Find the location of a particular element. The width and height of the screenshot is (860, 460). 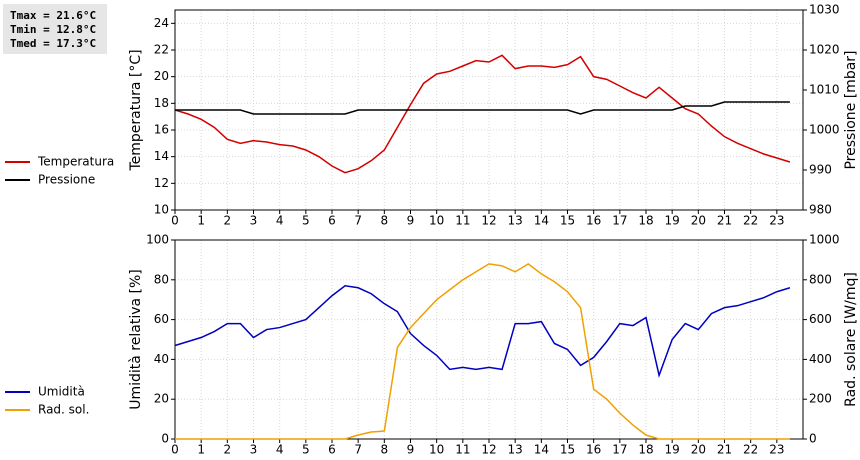

y2-tick-label: 600 is located at coordinates (820, 319).